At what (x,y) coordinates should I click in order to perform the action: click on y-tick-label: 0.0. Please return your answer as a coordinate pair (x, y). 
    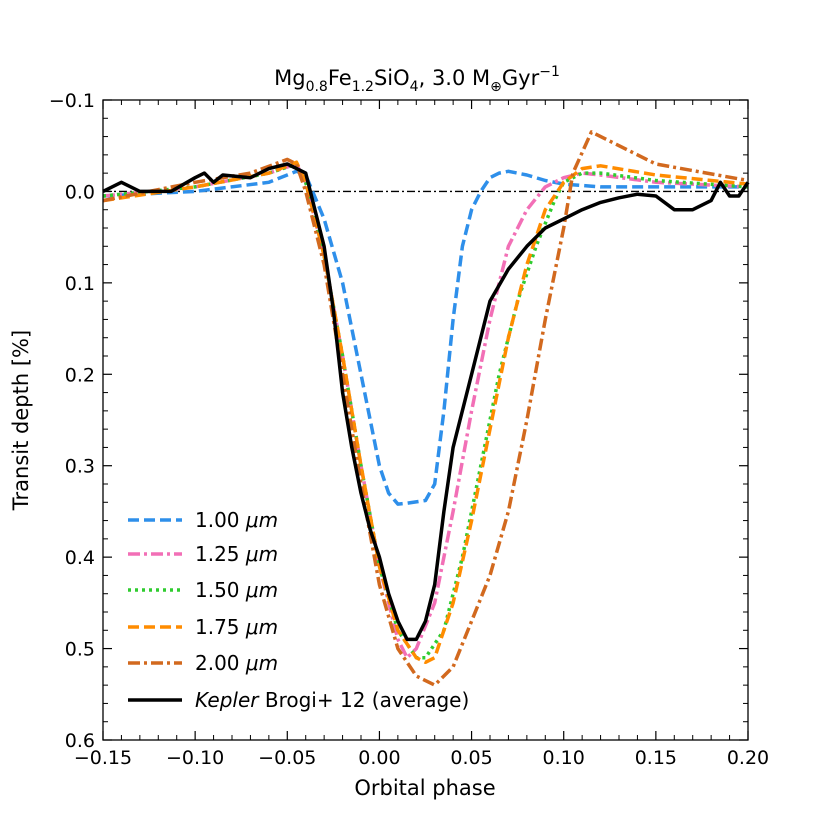
    Looking at the image, I should click on (80, 192).